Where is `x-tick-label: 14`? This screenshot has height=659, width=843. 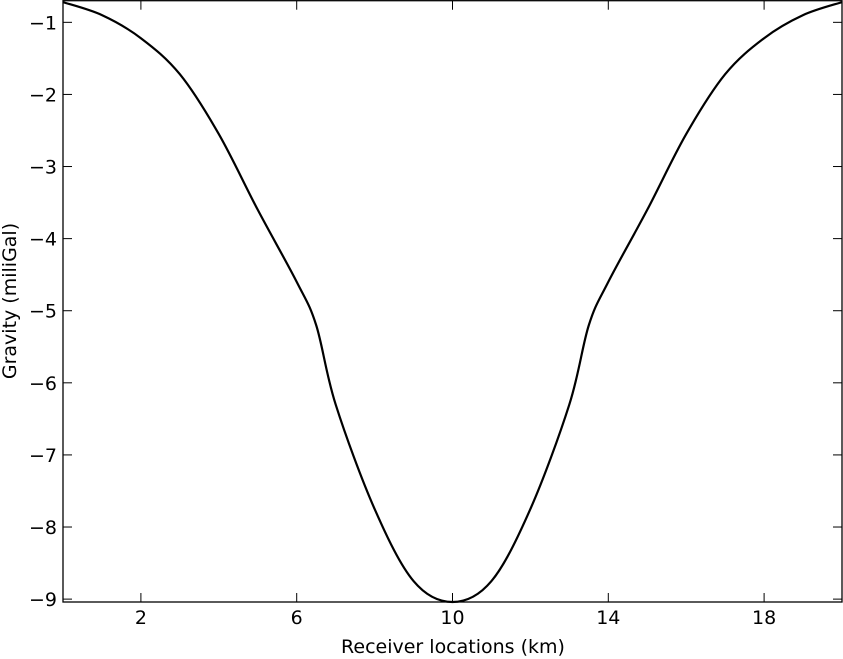
x-tick-label: 14 is located at coordinates (608, 618).